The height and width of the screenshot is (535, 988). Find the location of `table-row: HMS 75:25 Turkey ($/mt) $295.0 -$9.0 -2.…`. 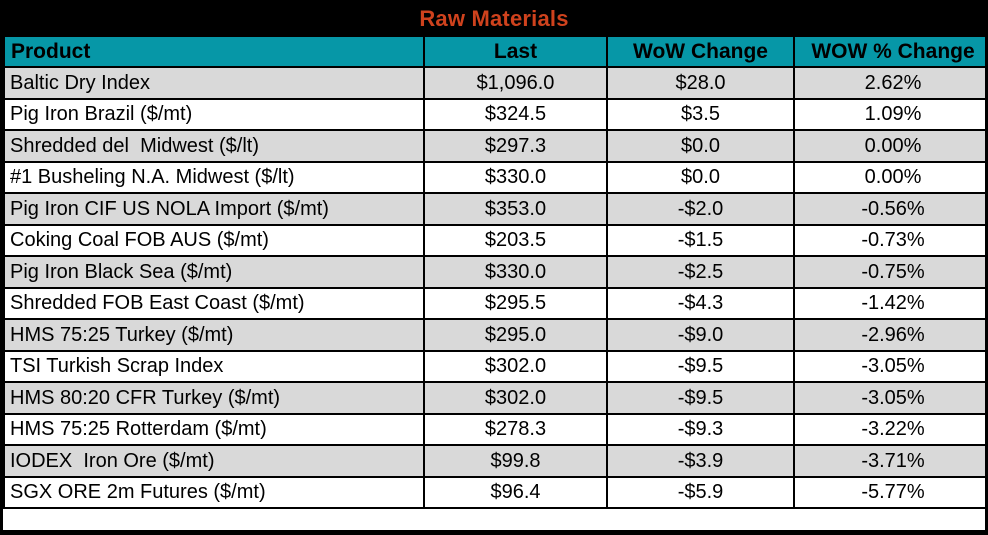

table-row: HMS 75:25 Turkey ($/mt) $295.0 -$9.0 -2.… is located at coordinates (494, 335).